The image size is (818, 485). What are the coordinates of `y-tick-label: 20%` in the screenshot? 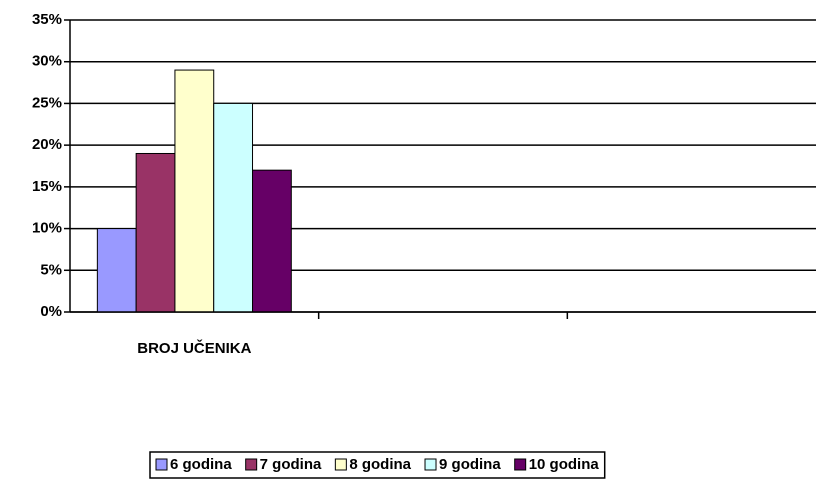 It's located at (47, 144).